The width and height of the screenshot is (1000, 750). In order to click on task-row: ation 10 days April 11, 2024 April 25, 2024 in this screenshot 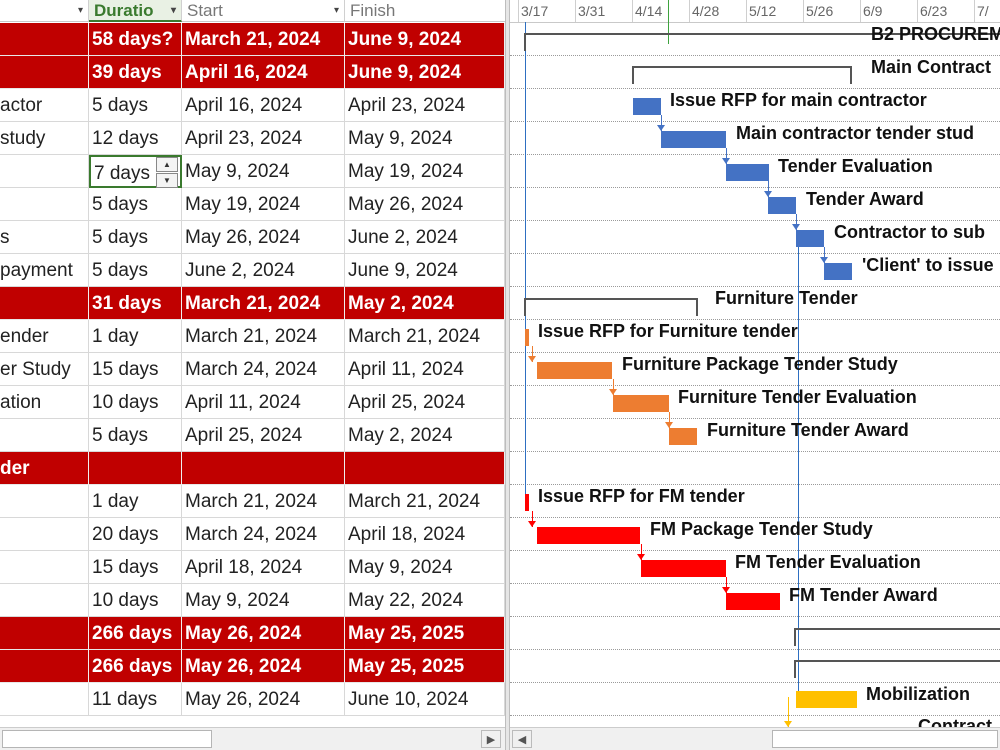, I will do `click(252, 402)`.